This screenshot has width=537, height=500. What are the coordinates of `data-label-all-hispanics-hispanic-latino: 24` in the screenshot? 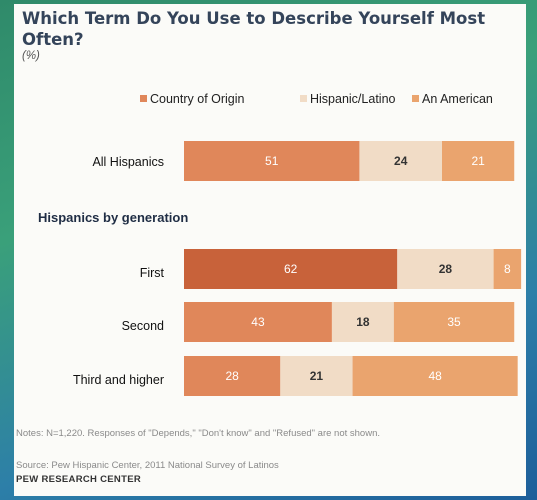 It's located at (401, 161).